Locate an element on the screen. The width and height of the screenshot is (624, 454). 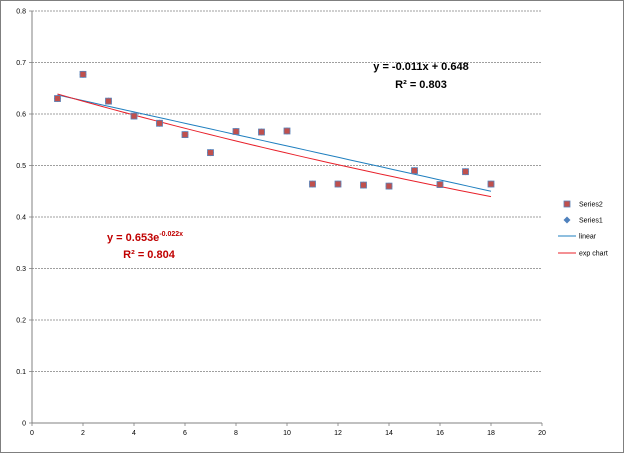
x-tick-label: 12 is located at coordinates (338, 433).